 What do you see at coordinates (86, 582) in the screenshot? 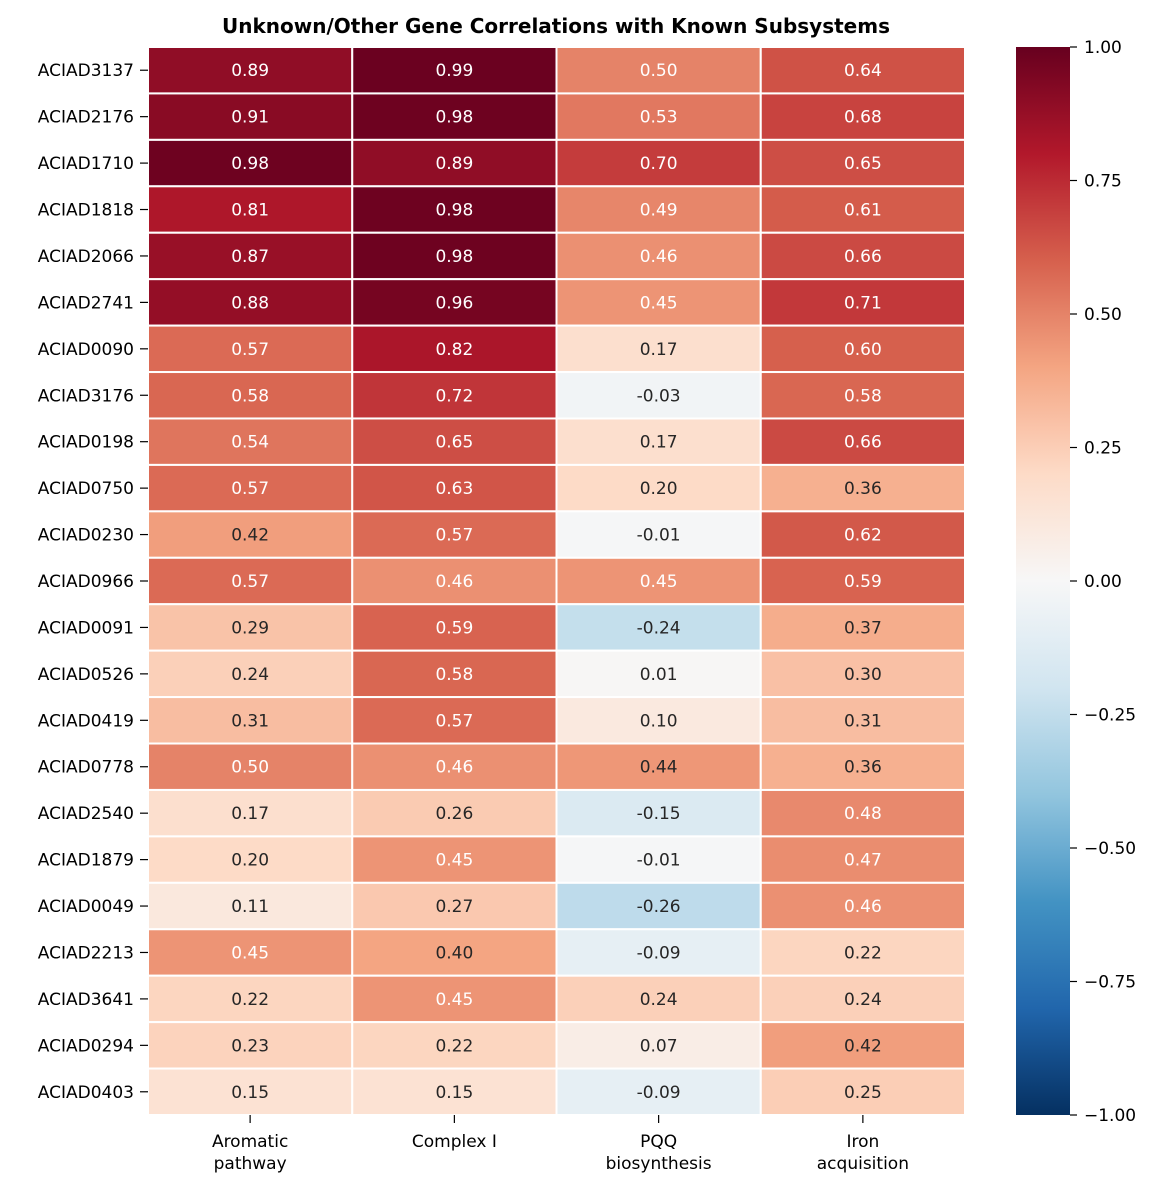
I see `y-tick-label: ACIAD0966` at bounding box center [86, 582].